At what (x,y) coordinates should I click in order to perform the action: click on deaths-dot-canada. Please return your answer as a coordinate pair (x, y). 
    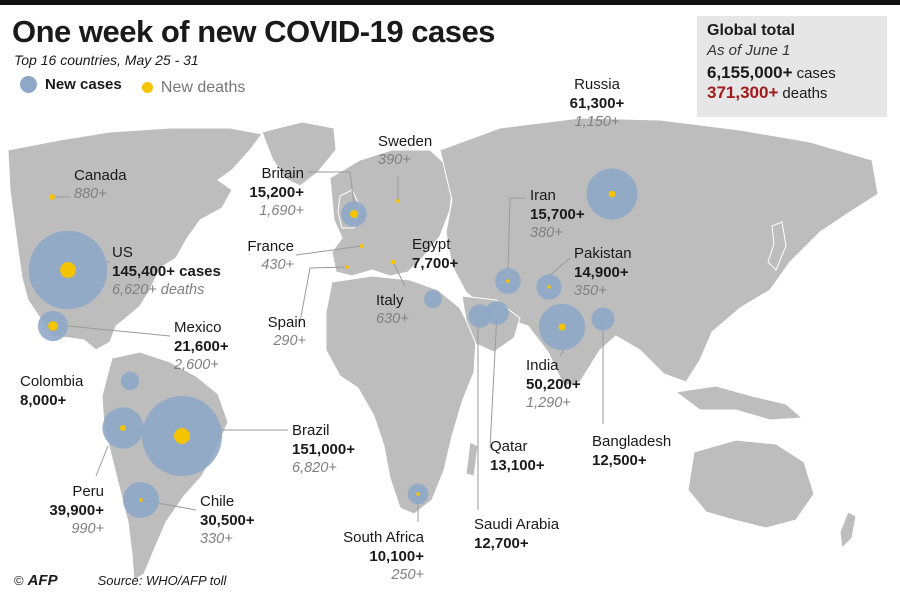
    Looking at the image, I should click on (52, 197).